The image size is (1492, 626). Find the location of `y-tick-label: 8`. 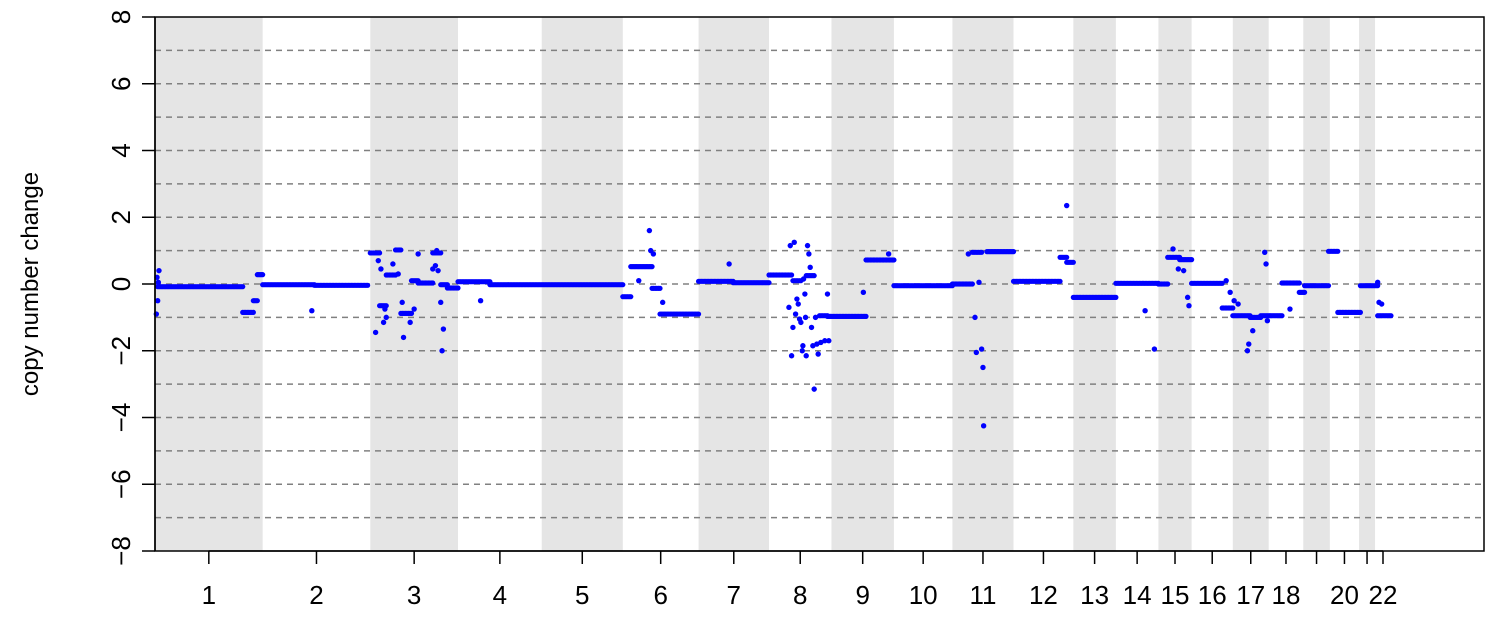

y-tick-label: 8 is located at coordinates (121, 17).